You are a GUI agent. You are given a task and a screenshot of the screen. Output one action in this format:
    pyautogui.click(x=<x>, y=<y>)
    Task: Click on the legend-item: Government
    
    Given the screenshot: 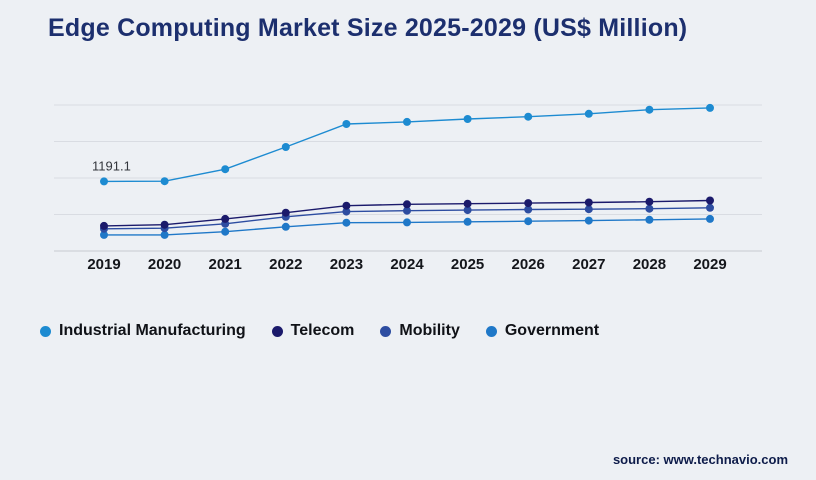 What is the action you would take?
    pyautogui.click(x=542, y=331)
    